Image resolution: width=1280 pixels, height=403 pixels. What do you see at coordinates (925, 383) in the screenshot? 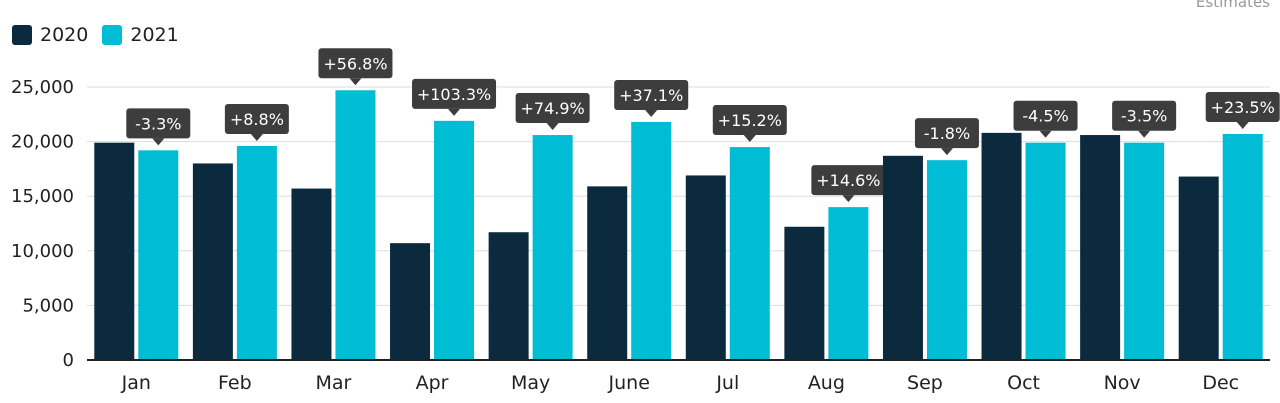
I see `x-tick-label: Sep` at bounding box center [925, 383].